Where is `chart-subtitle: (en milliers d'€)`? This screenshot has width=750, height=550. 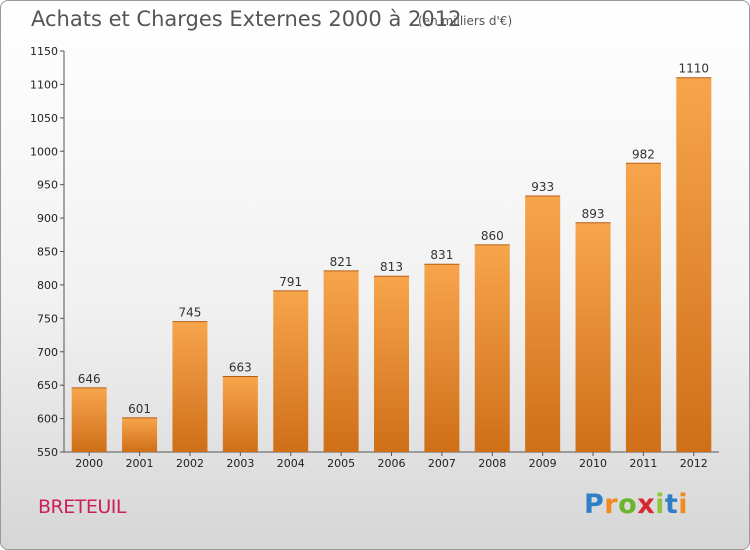
chart-subtitle: (en milliers d'€) is located at coordinates (465, 21).